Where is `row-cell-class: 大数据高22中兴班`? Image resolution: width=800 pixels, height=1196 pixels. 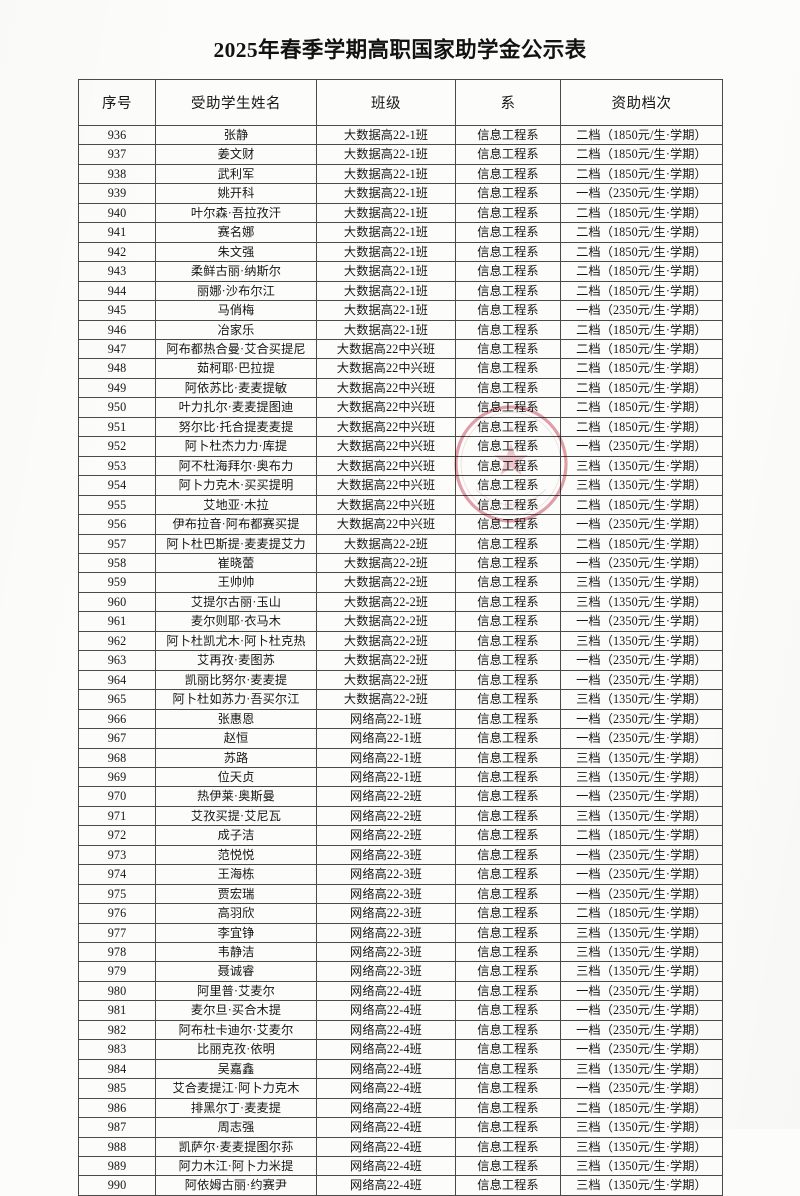
row-cell-class: 大数据高22中兴班 is located at coordinates (386, 349).